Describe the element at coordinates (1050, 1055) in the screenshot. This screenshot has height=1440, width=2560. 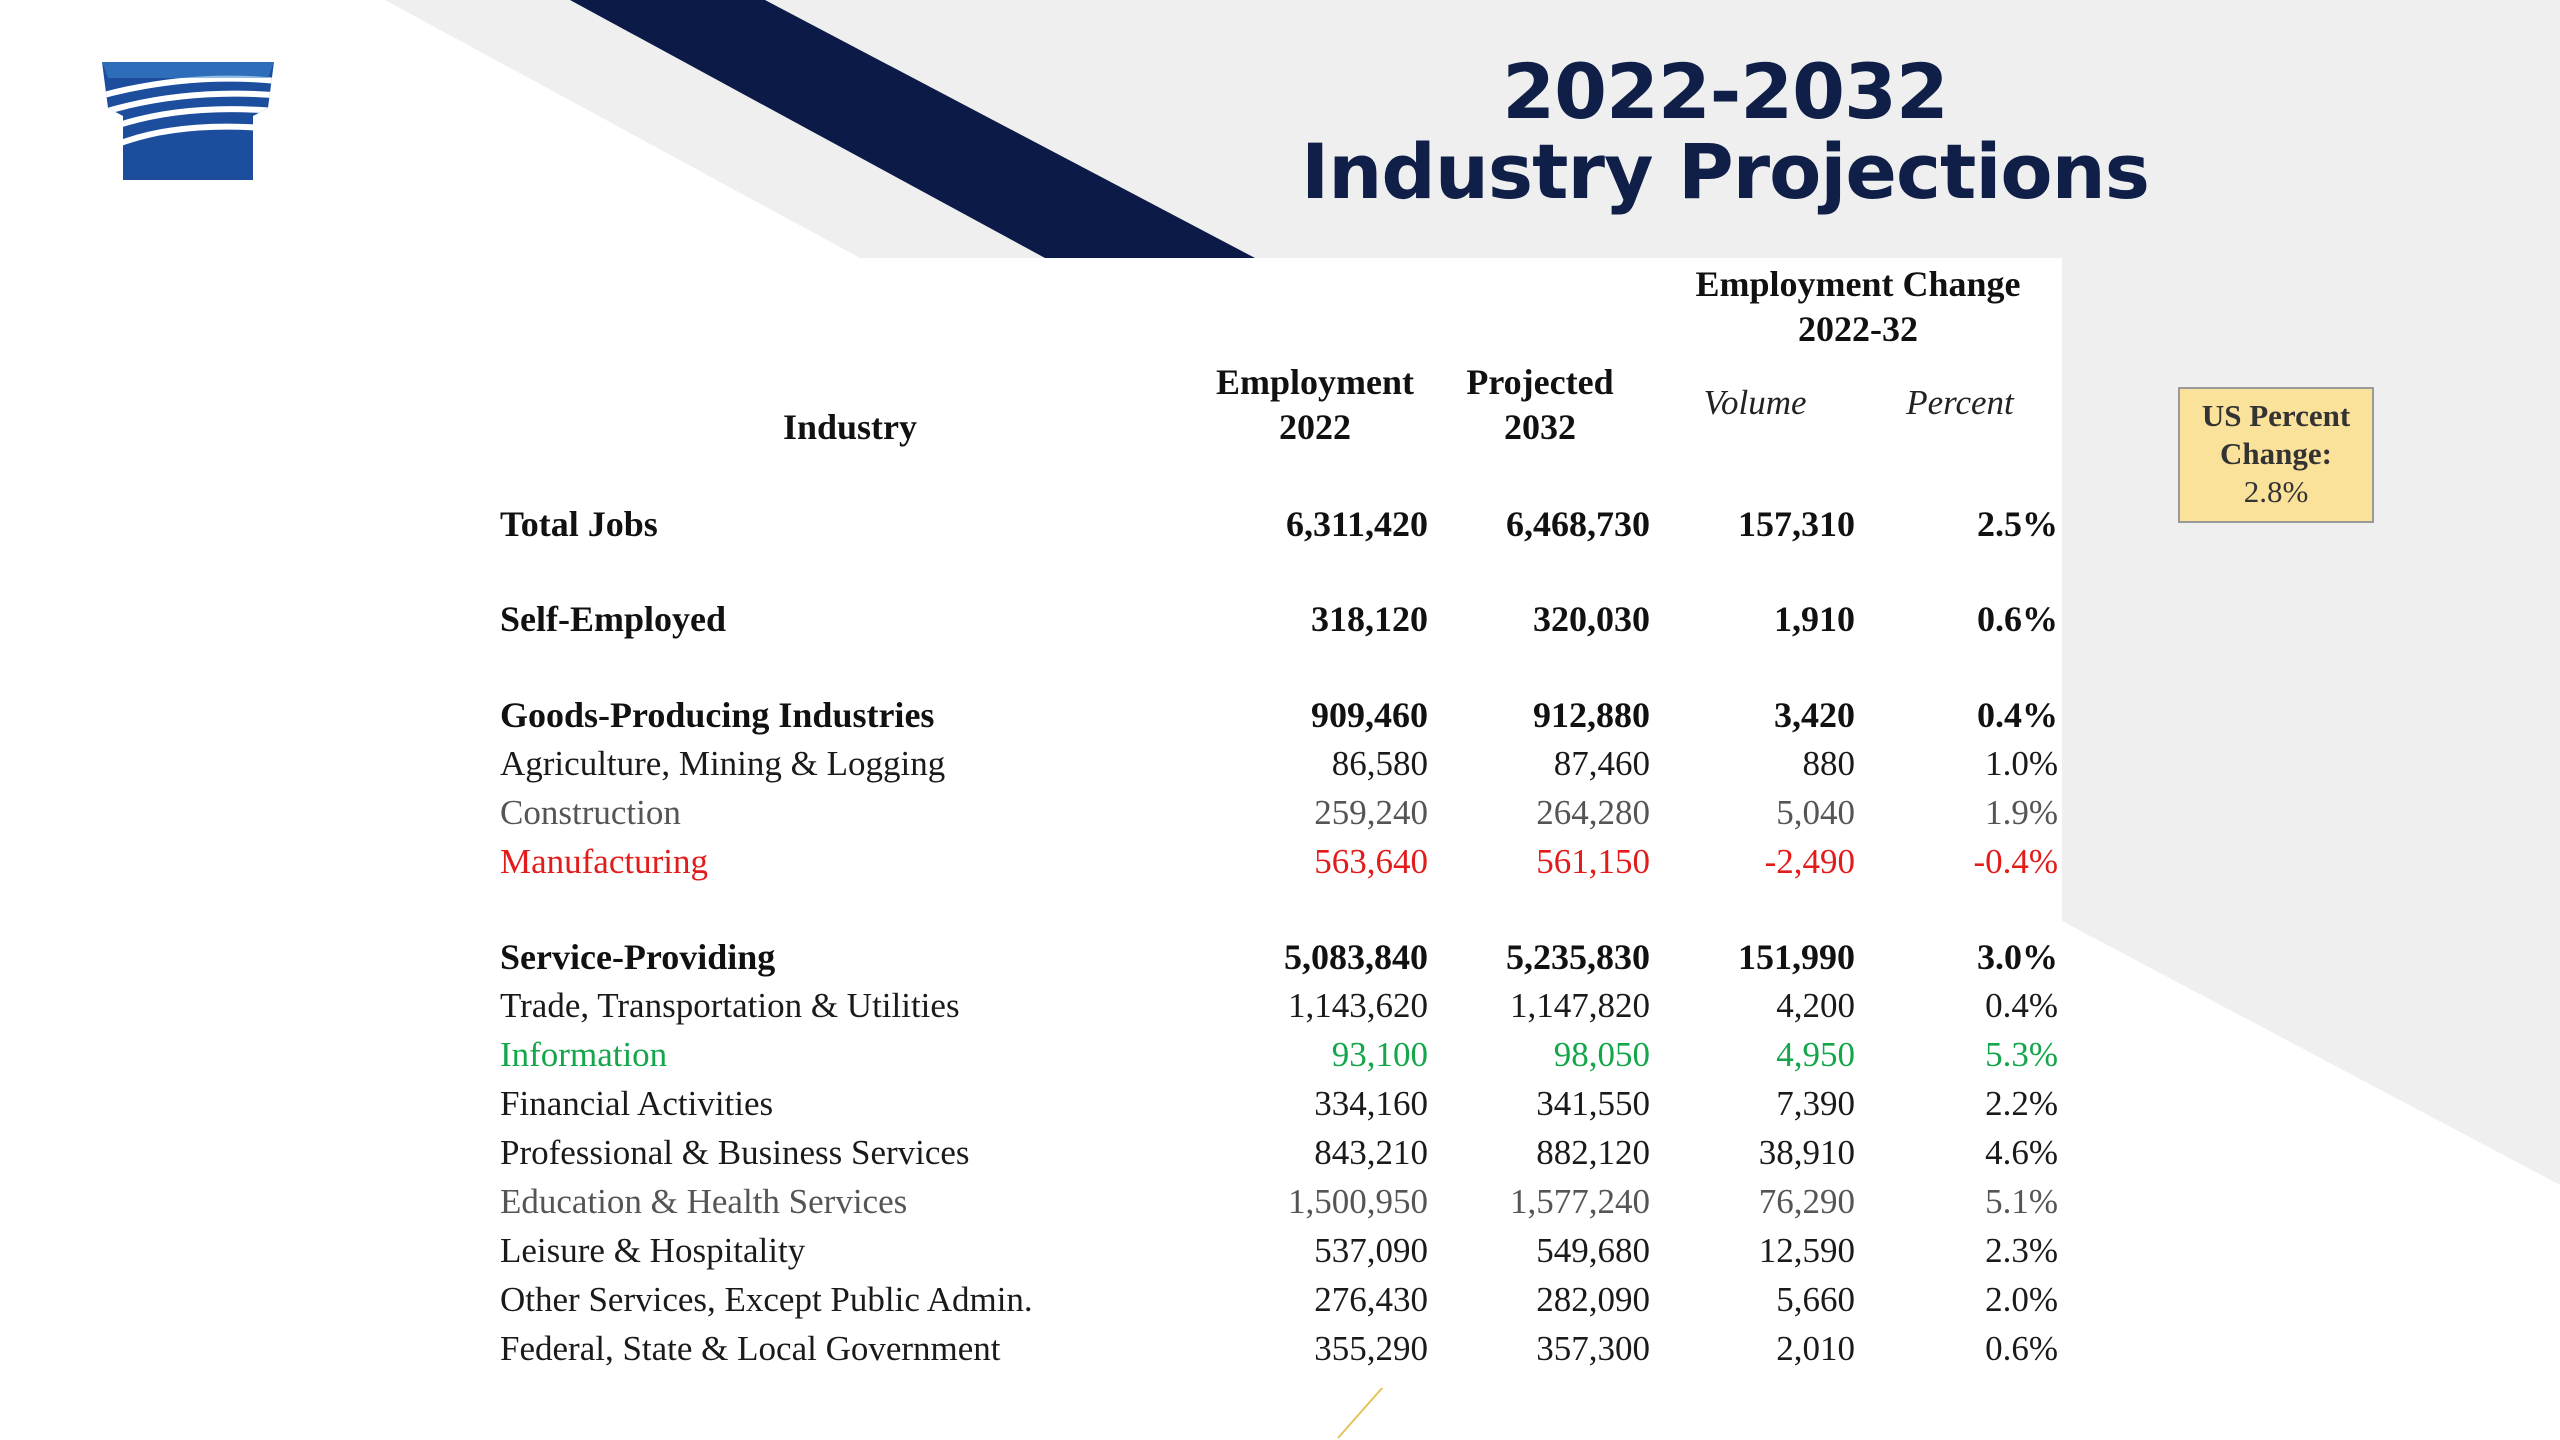
I see `table-row-information: Information 93,100 98,050 4,950 5.3%` at that location.